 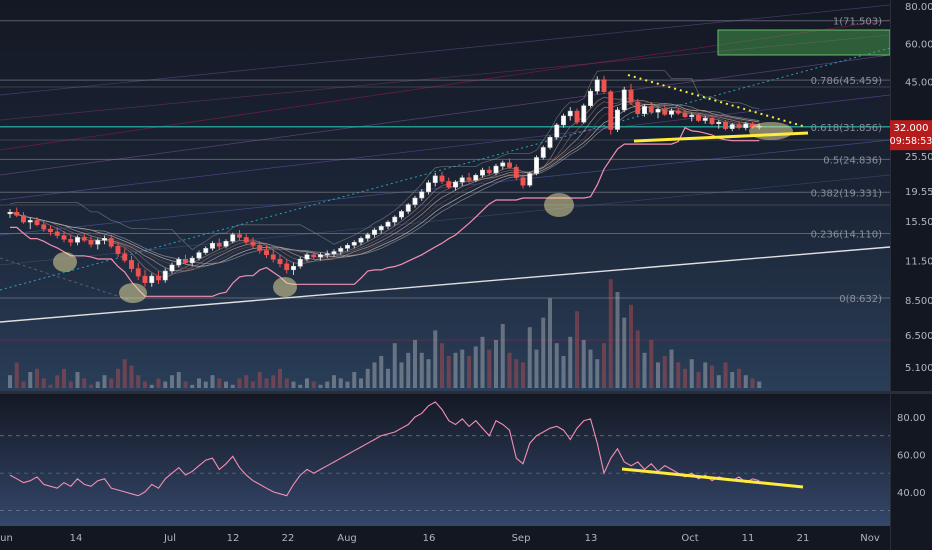 What do you see at coordinates (717, 101) in the screenshot?
I see `resistance-trendline` at bounding box center [717, 101].